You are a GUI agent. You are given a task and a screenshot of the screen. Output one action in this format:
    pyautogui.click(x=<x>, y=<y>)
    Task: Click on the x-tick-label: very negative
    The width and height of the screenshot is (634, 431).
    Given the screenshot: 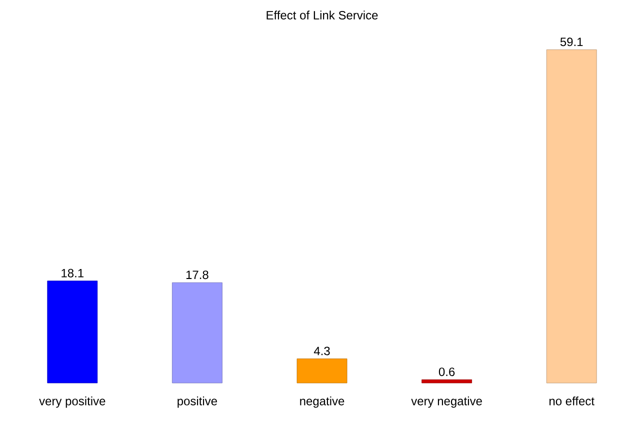 What is the action you would take?
    pyautogui.click(x=446, y=402)
    